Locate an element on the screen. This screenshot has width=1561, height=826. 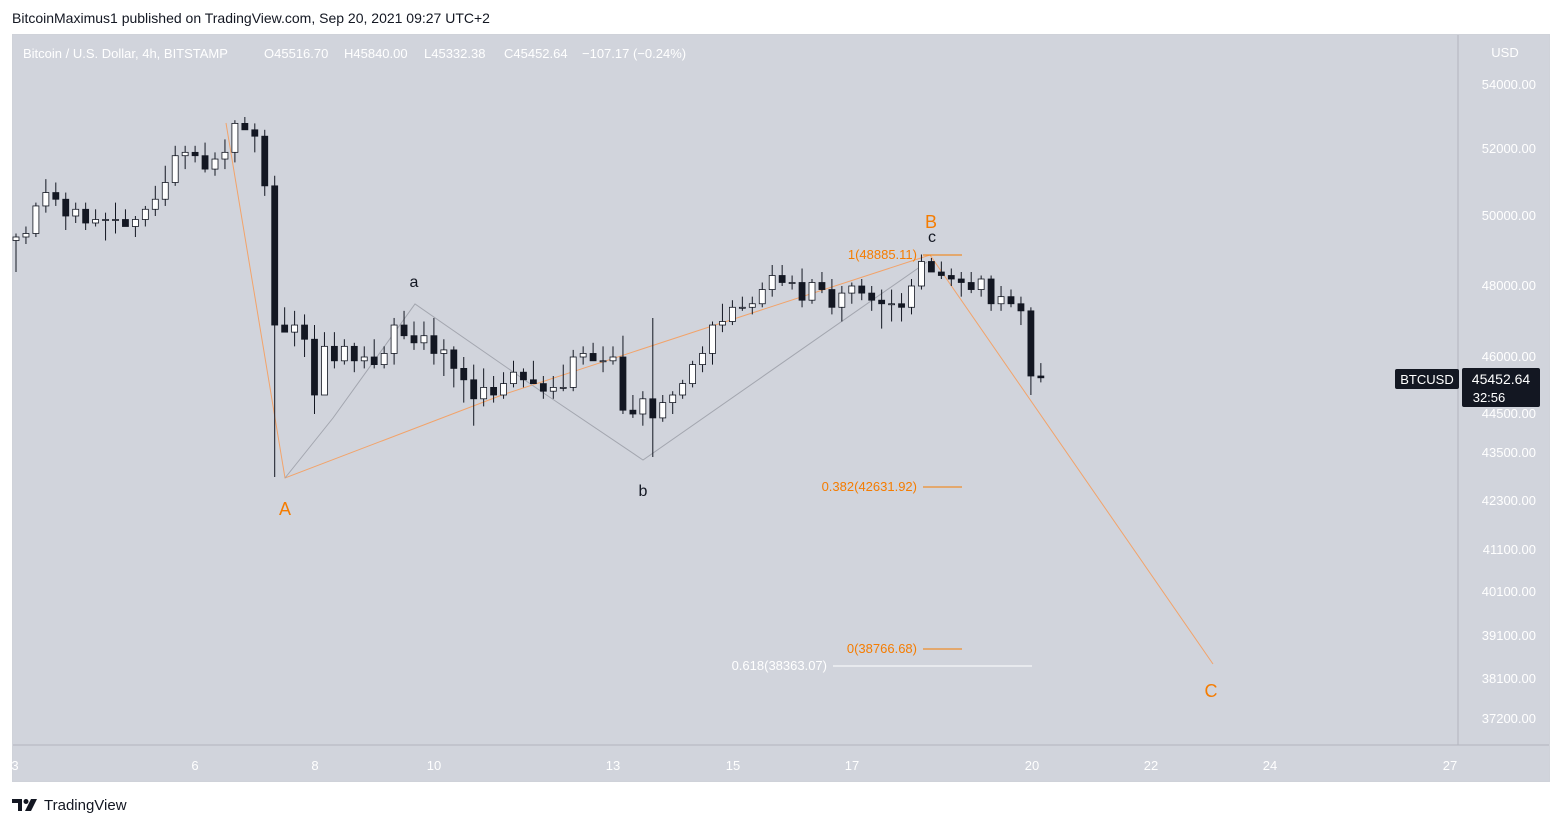
time-axis-area is located at coordinates (781, 763).